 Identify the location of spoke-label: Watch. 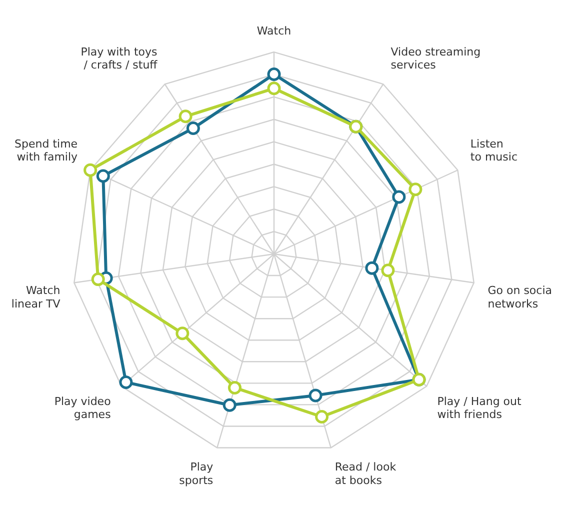
(274, 31).